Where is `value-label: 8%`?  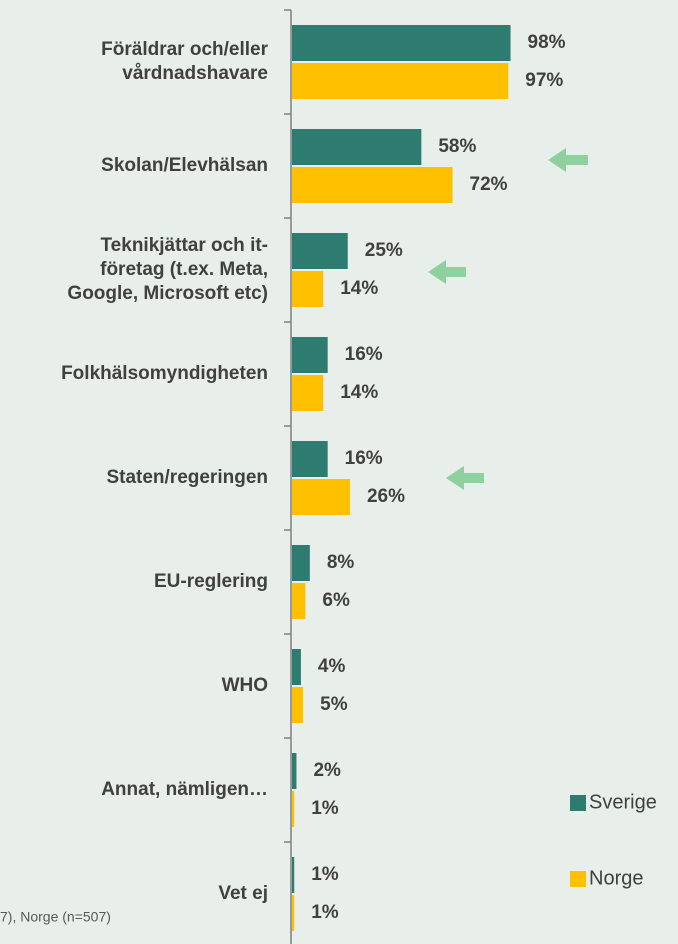 value-label: 8% is located at coordinates (341, 562).